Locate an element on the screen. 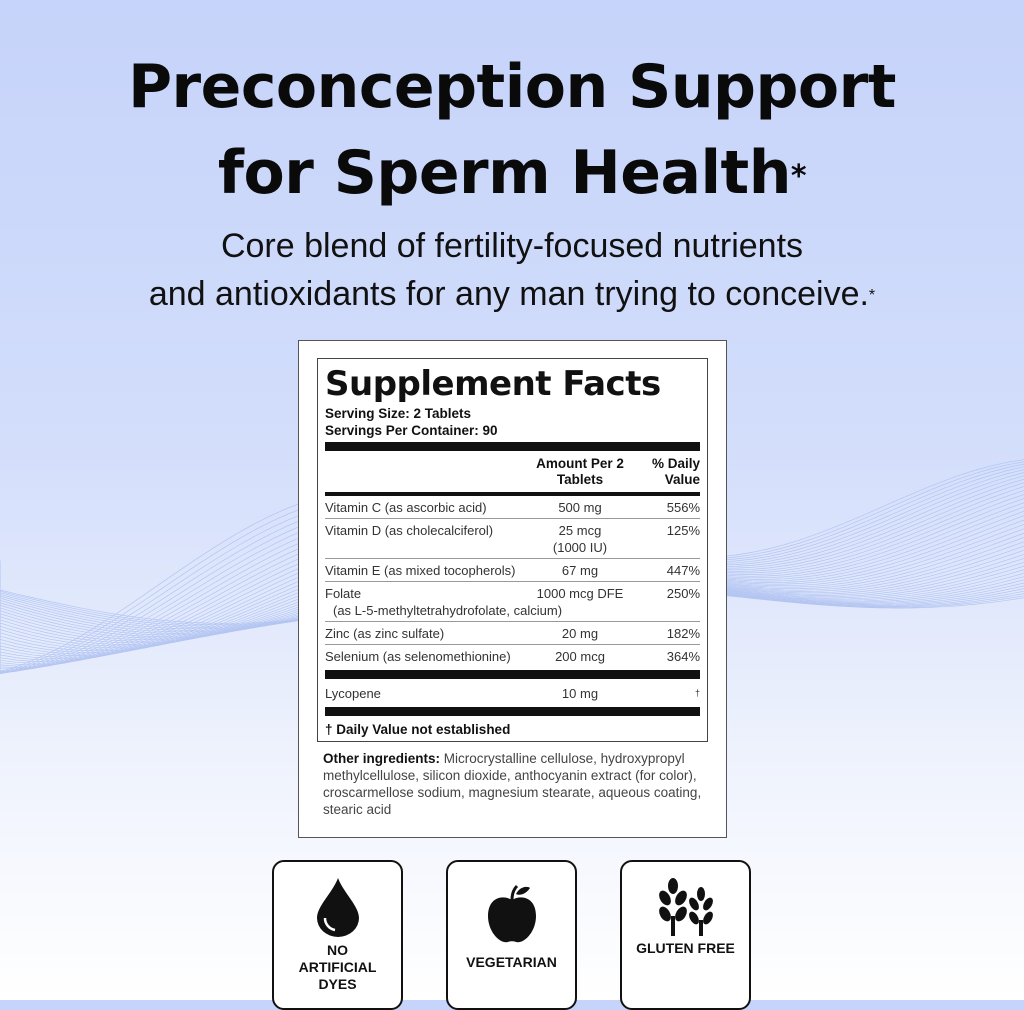 The width and height of the screenshot is (1024, 1010). other-ingredients-label: Other ingredients: is located at coordinates (382, 758).